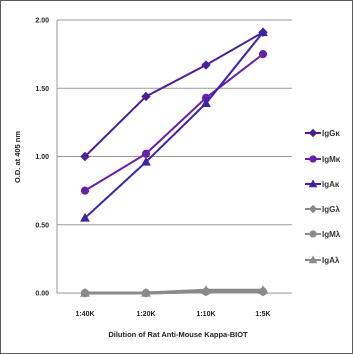 The width and height of the screenshot is (353, 354). Describe the element at coordinates (331, 133) in the screenshot. I see `legend-label: IgGκ` at that location.